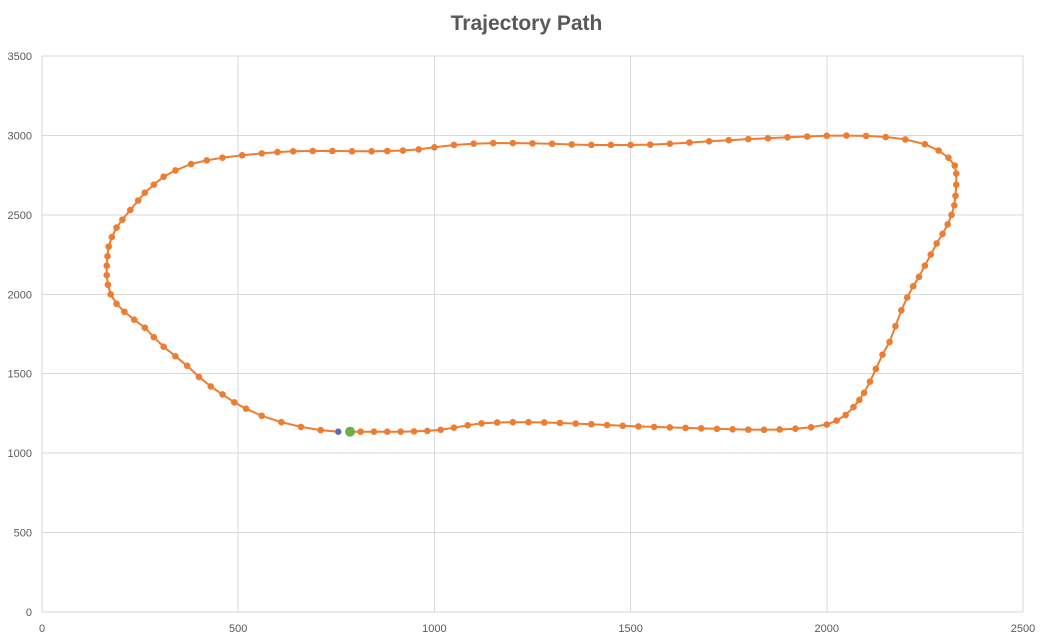 The width and height of the screenshot is (1053, 644). What do you see at coordinates (827, 629) in the screenshot?
I see `x-tick-label: 2000` at bounding box center [827, 629].